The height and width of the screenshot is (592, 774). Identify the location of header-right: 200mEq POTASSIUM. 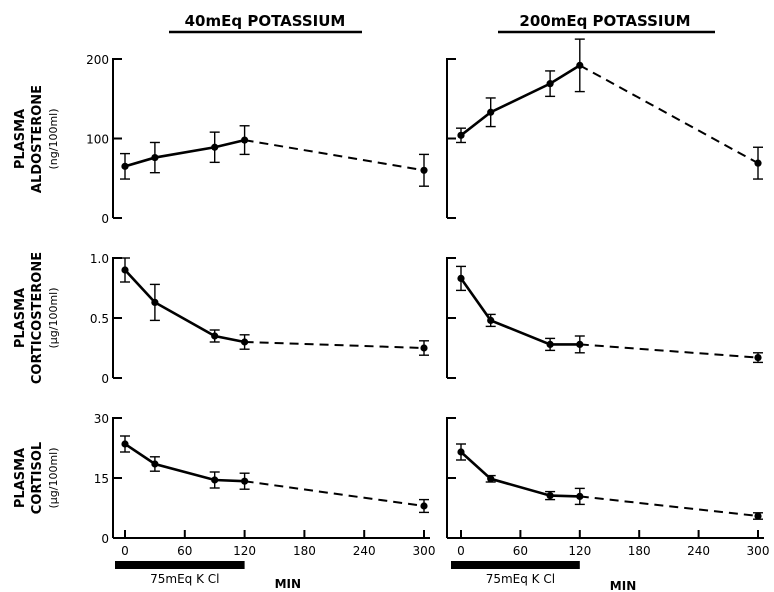
(604, 21).